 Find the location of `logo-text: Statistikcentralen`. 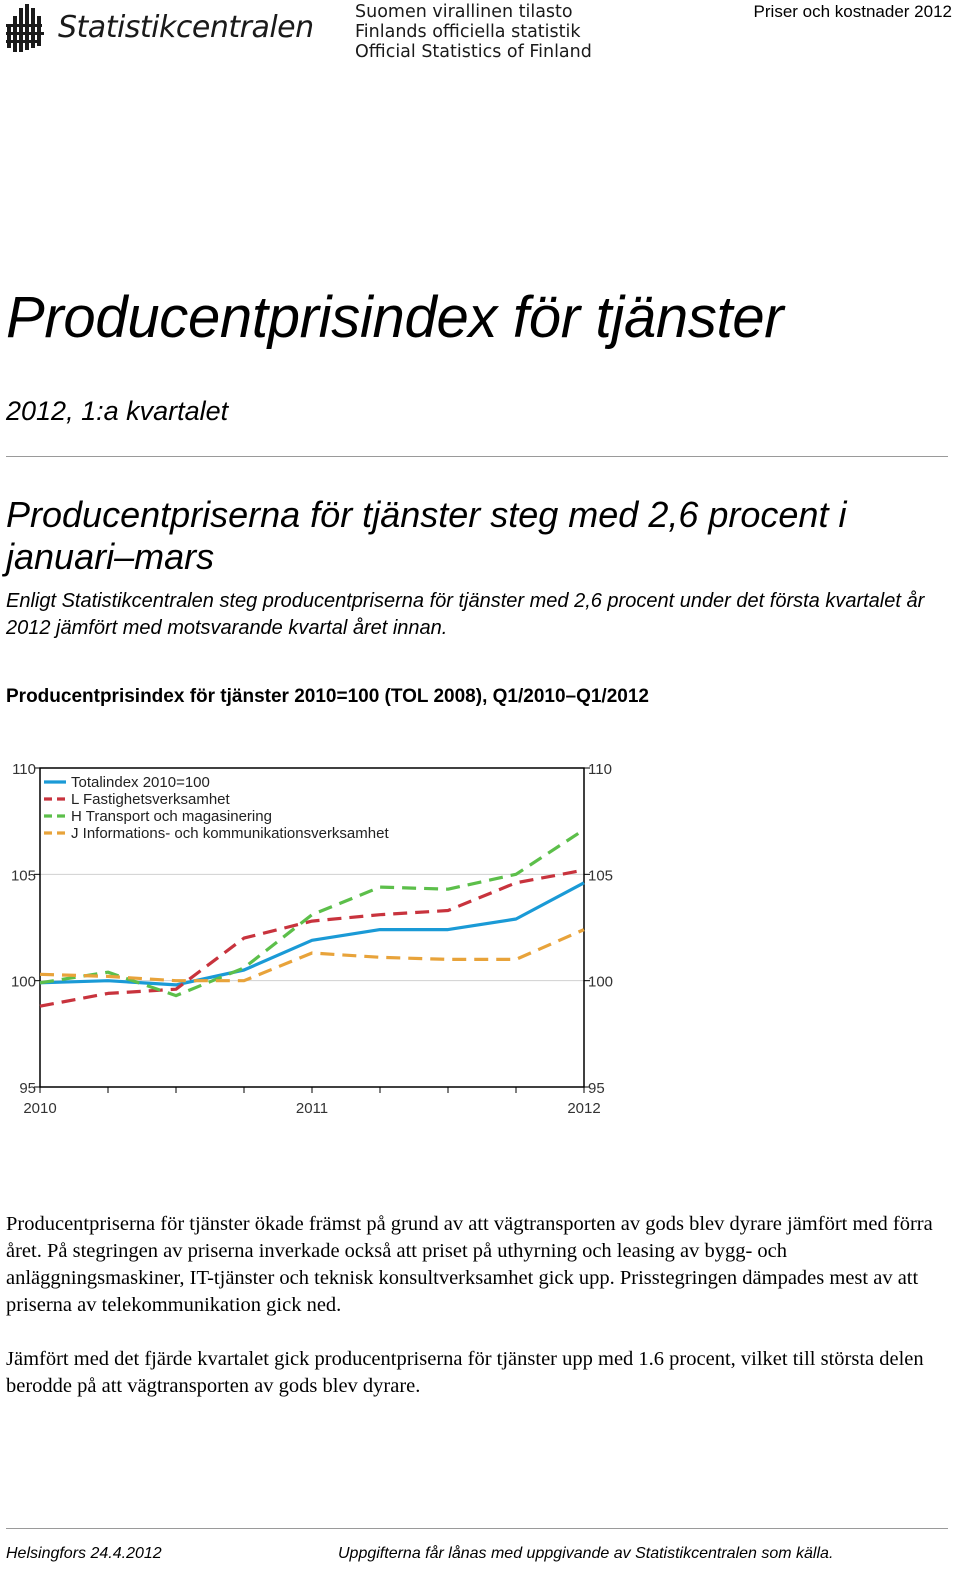

logo-text: Statistikcentralen is located at coordinates (186, 27).